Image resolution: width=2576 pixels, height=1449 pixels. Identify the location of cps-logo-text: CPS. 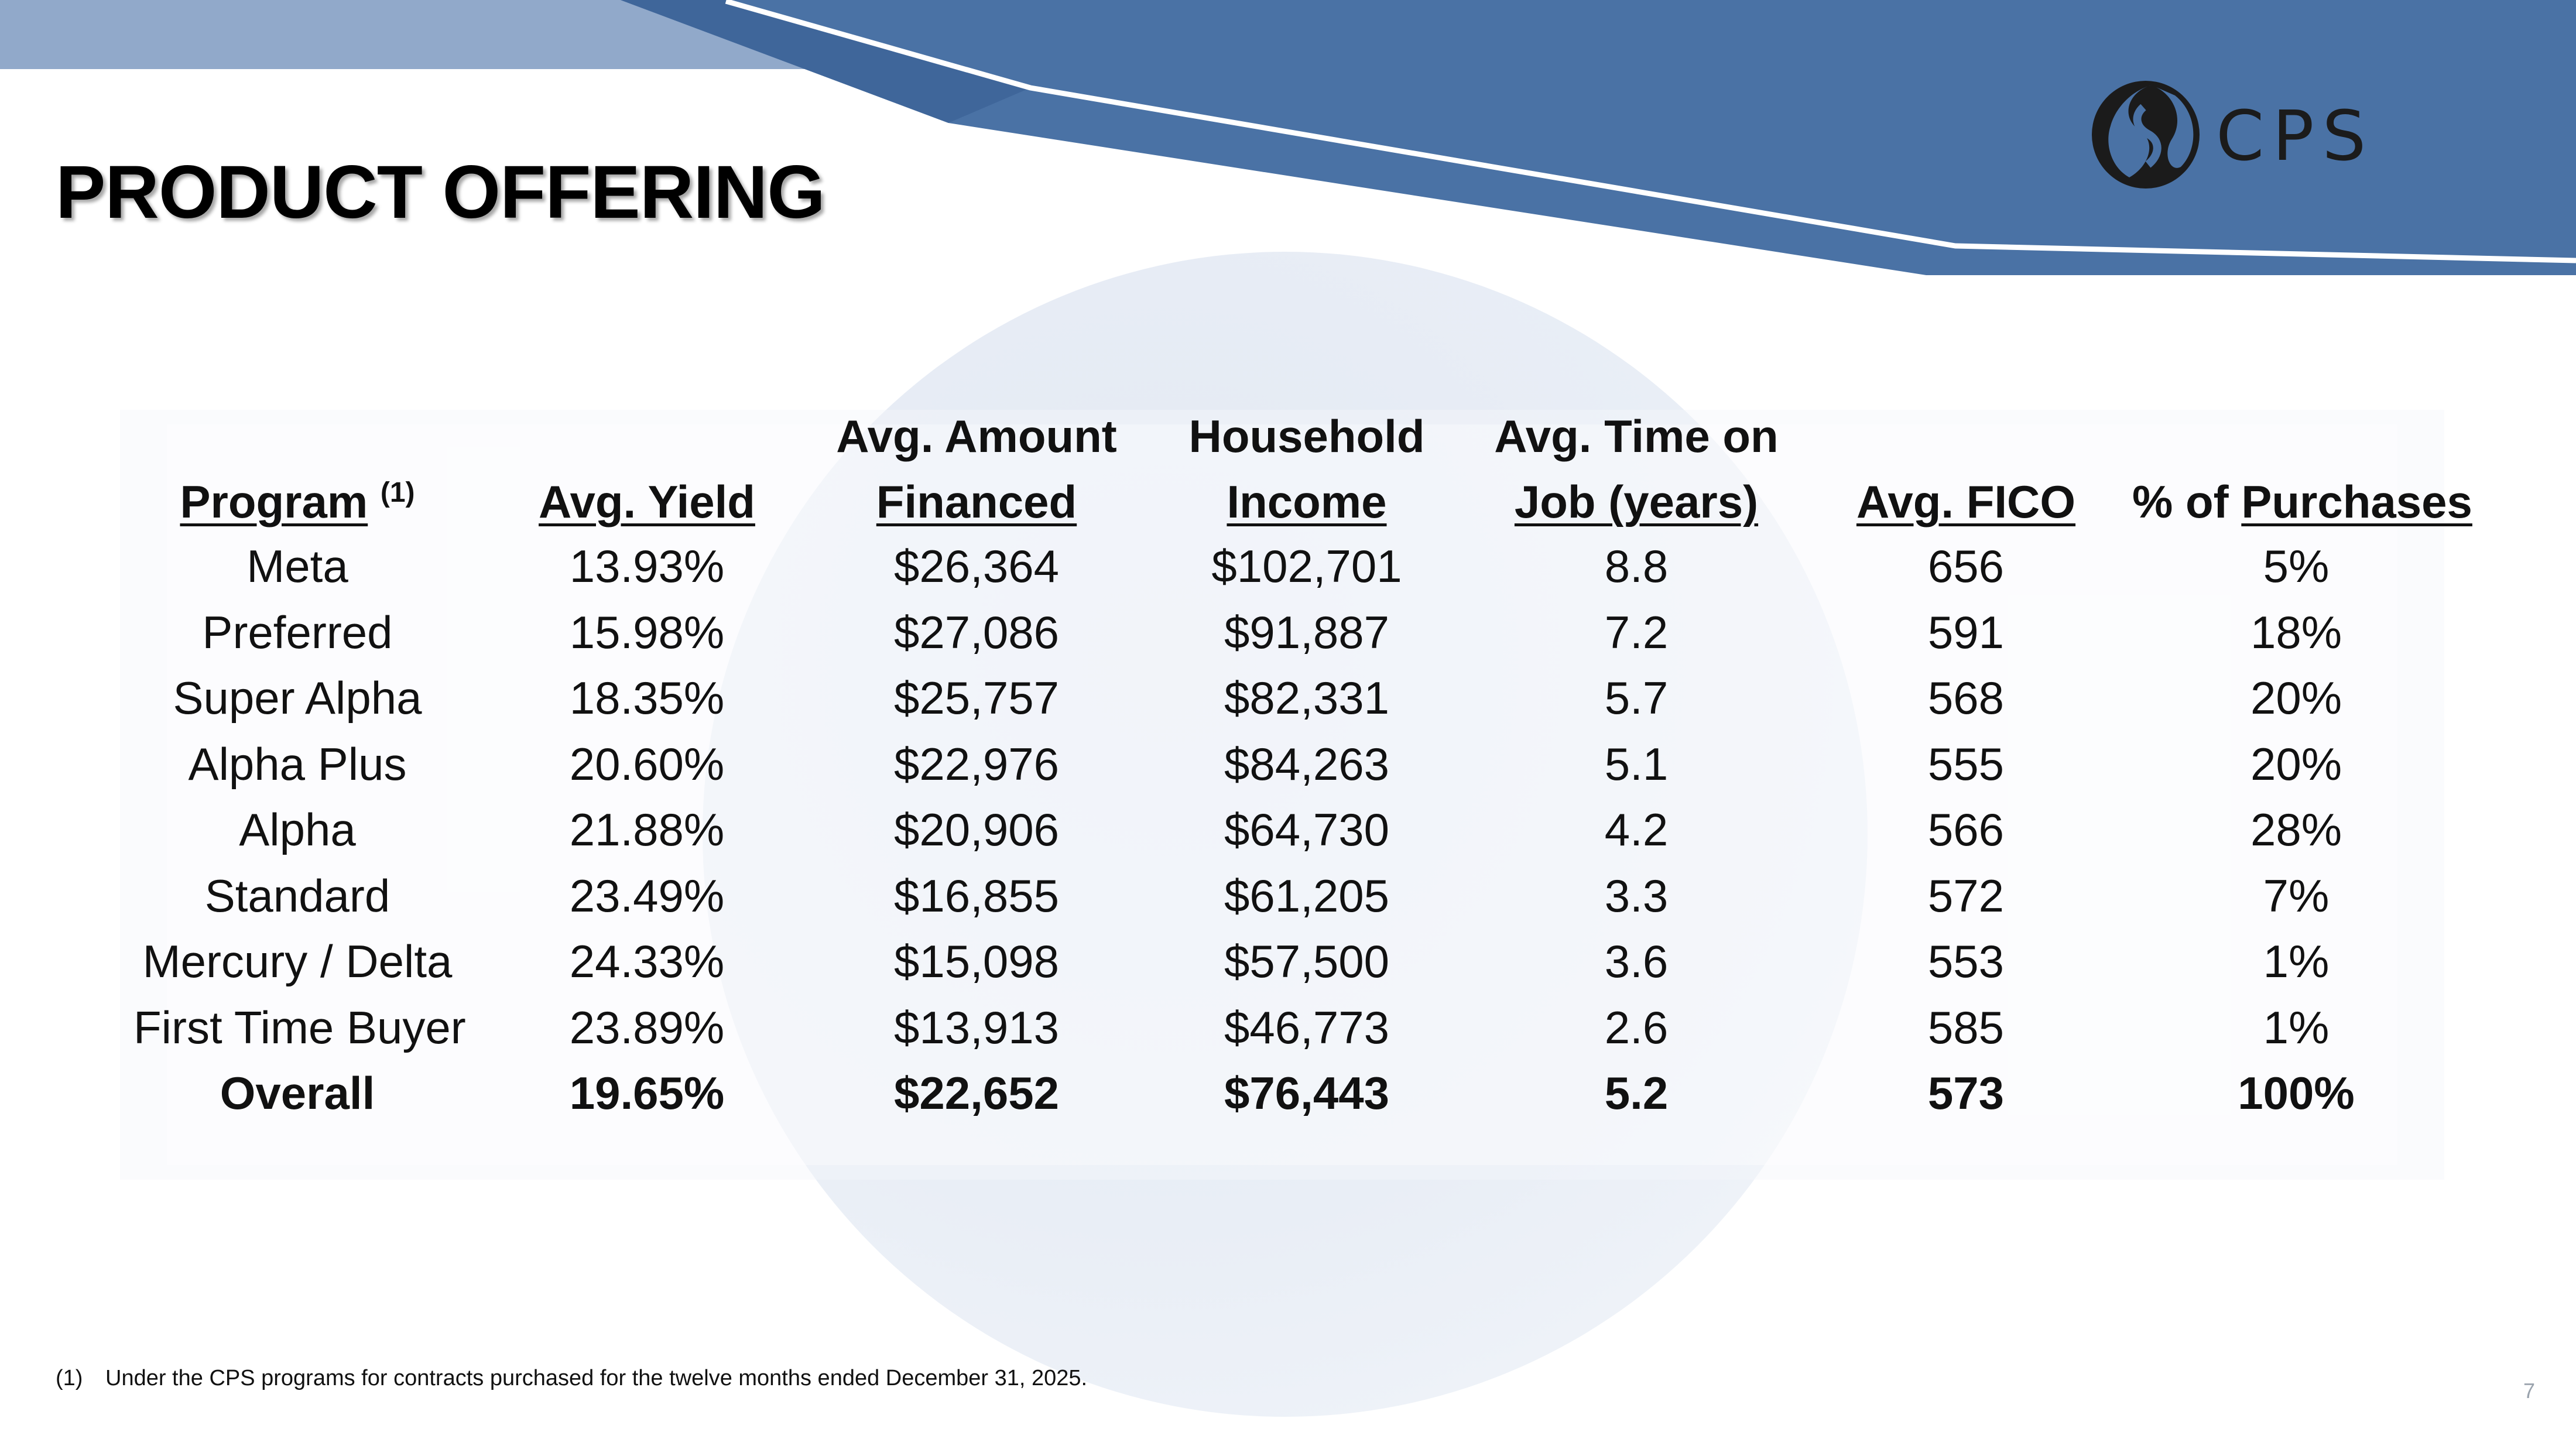
(2295, 135).